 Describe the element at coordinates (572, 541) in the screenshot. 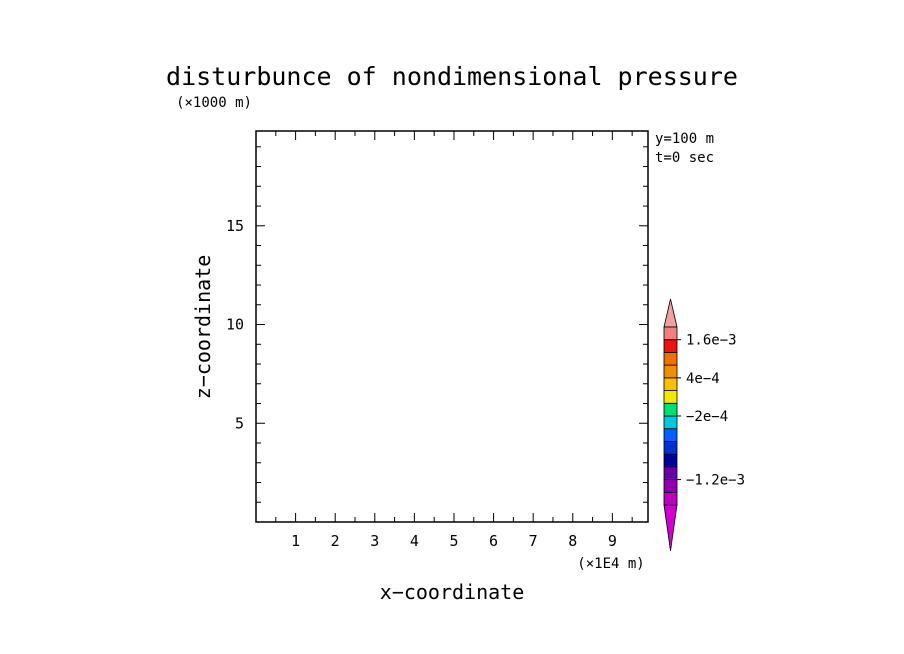

I see `x-tick-label: 8` at that location.